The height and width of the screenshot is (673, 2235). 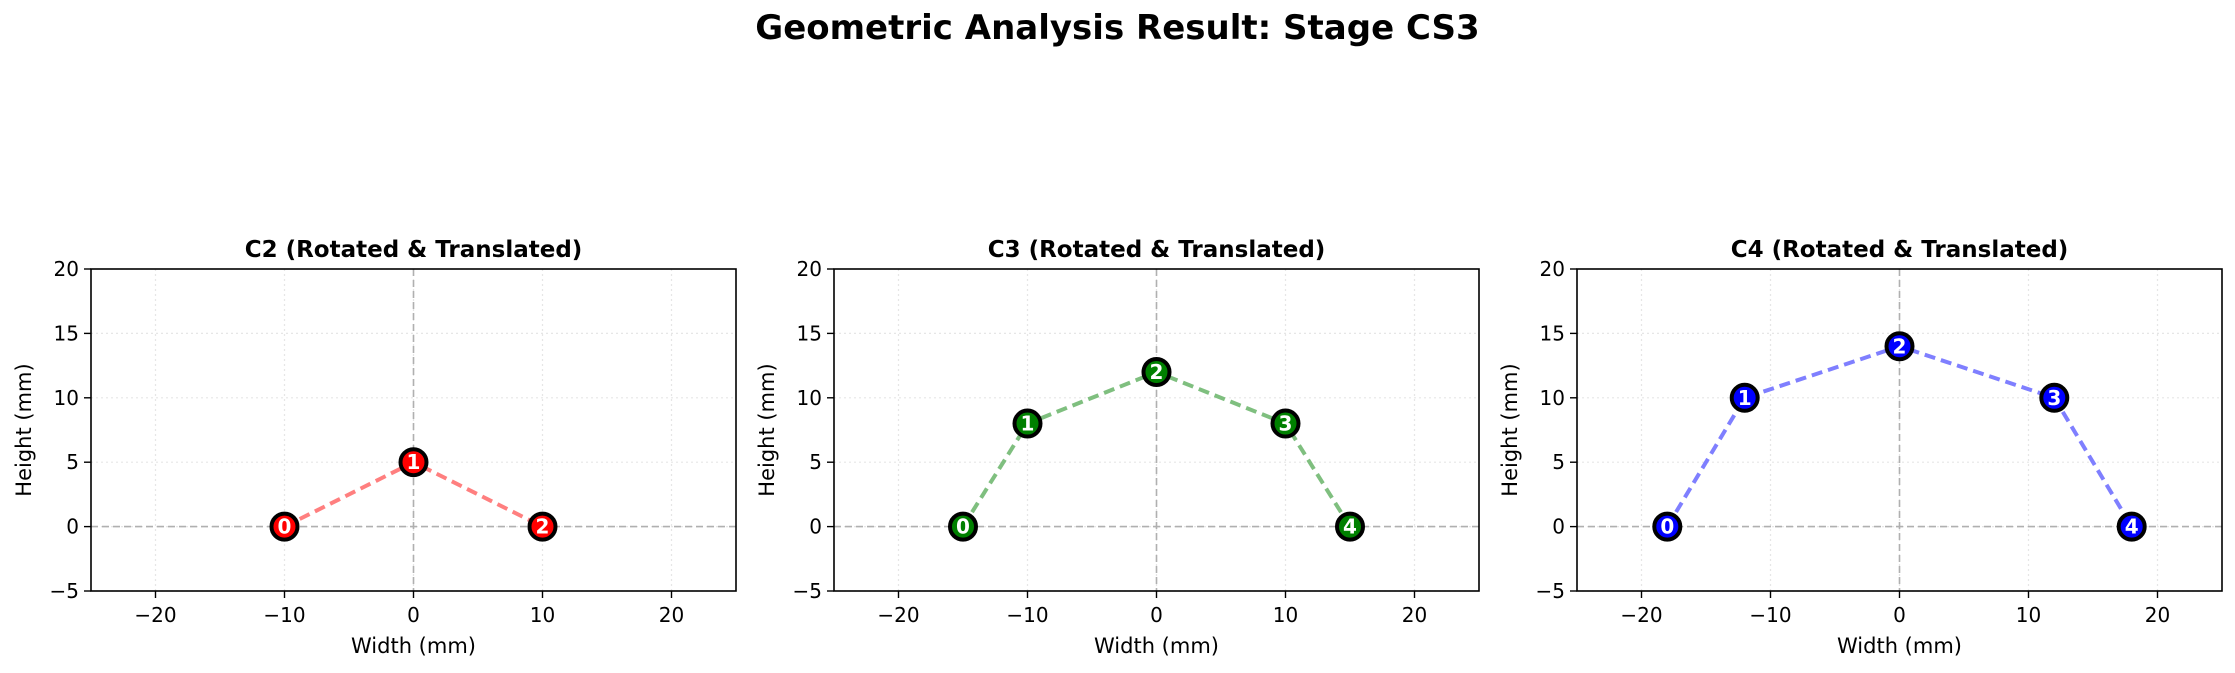 What do you see at coordinates (1900, 250) in the screenshot?
I see `chart-title: C4 (Rotated & Translated)` at bounding box center [1900, 250].